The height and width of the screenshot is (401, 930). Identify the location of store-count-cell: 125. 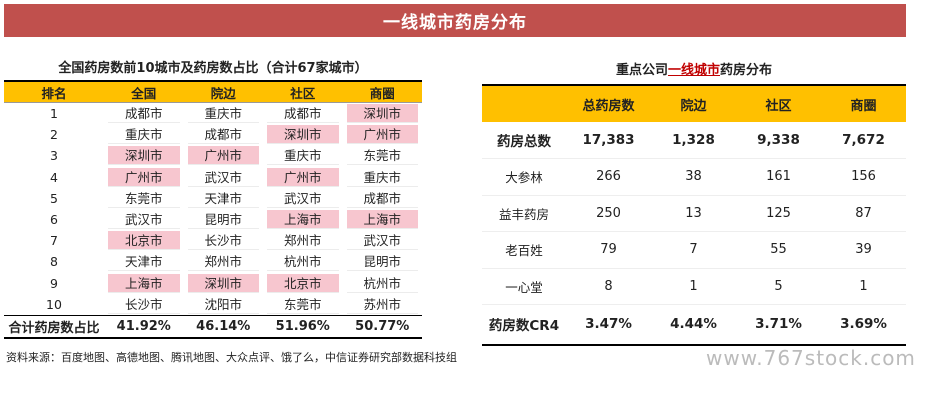
(778, 213).